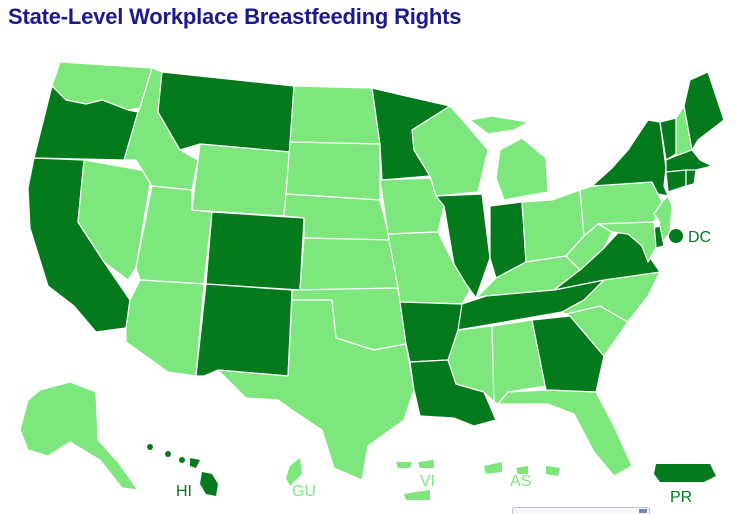 The image size is (753, 514). What do you see at coordinates (704, 111) in the screenshot?
I see `state-me` at bounding box center [704, 111].